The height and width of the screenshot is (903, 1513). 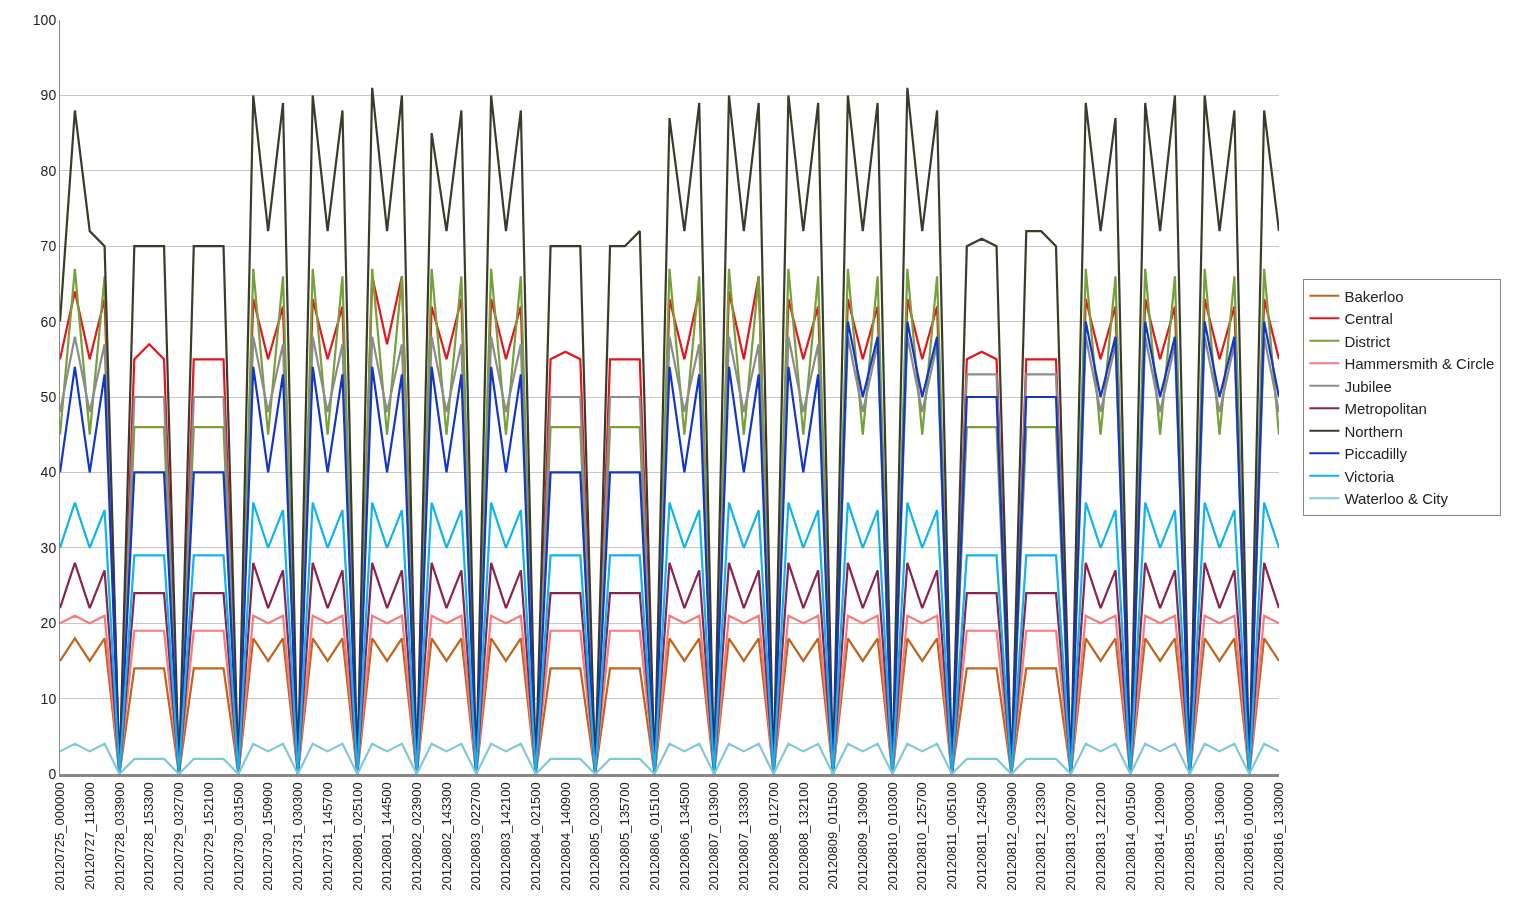 I want to click on legend-label: Central, so click(x=1368, y=319).